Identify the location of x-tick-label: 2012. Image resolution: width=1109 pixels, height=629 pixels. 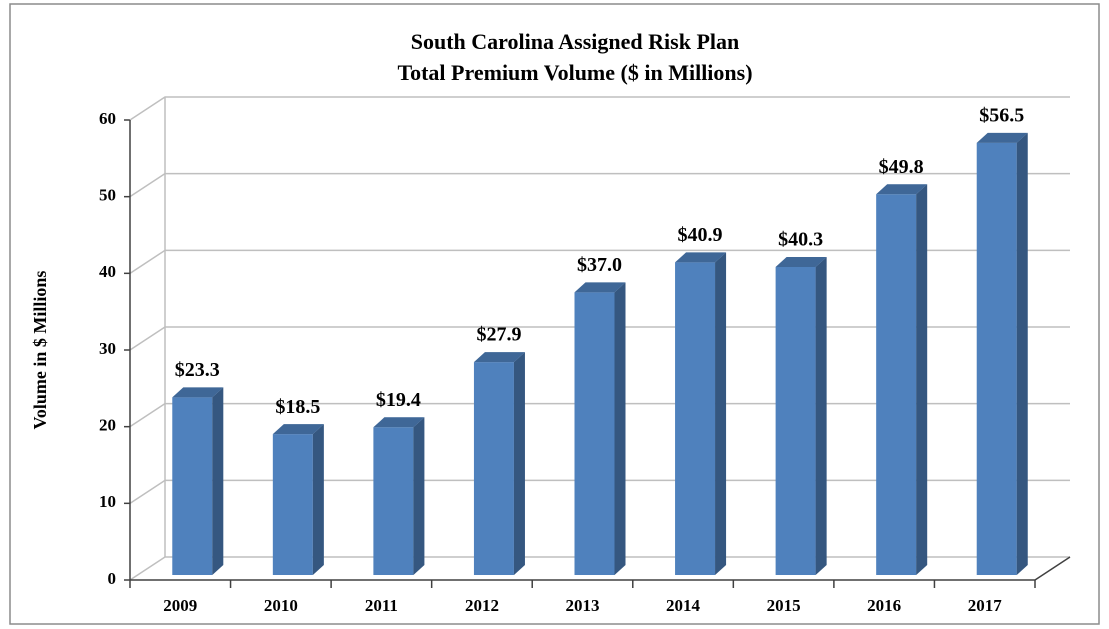
(482, 605).